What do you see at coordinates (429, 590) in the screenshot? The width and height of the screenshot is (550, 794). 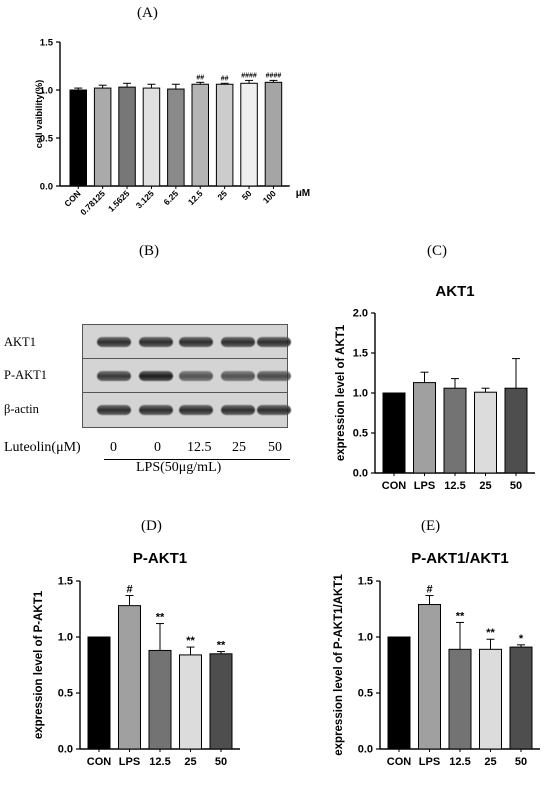 I see `significance-marker: #` at bounding box center [429, 590].